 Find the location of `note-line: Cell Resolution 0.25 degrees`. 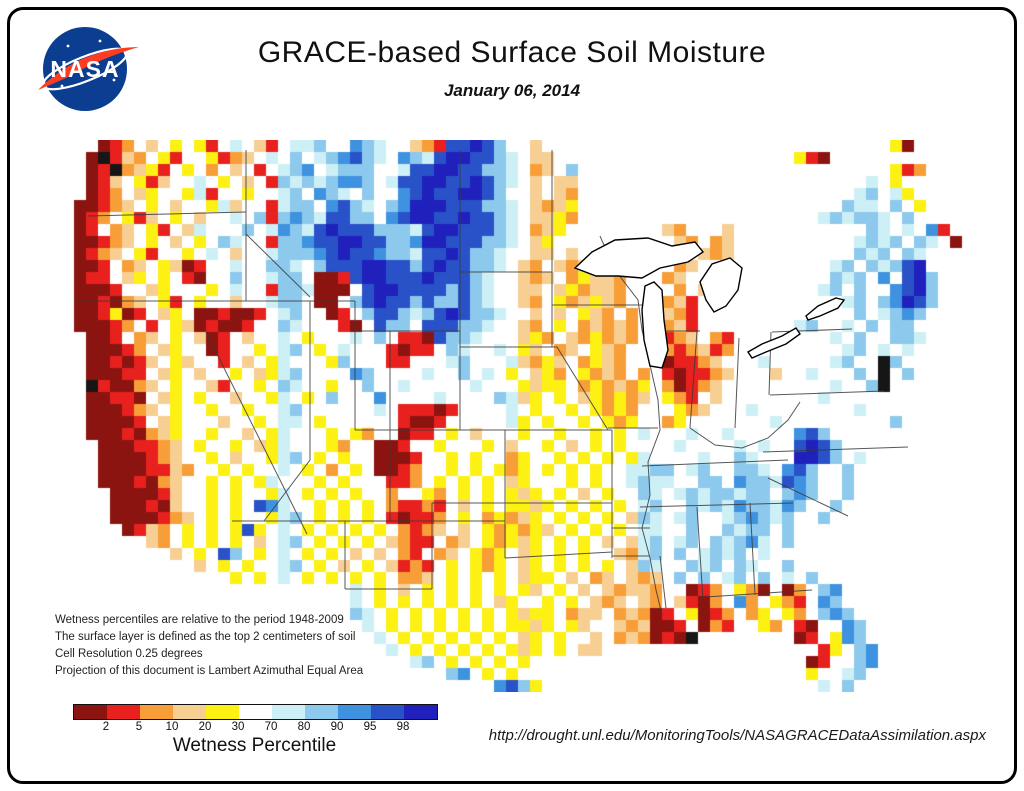

note-line: Cell Resolution 0.25 degrees is located at coordinates (129, 654).